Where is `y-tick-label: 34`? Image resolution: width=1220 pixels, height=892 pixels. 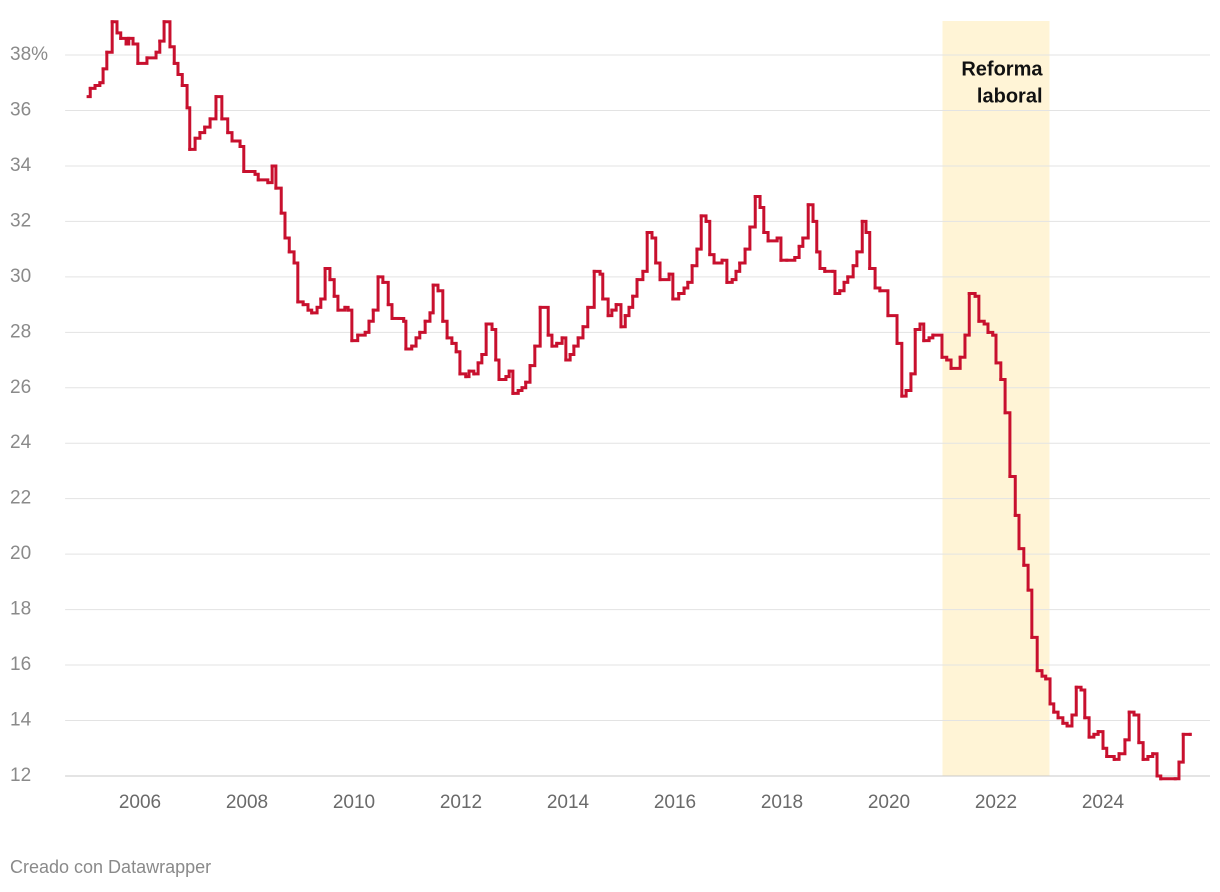
y-tick-label: 34 is located at coordinates (21, 165).